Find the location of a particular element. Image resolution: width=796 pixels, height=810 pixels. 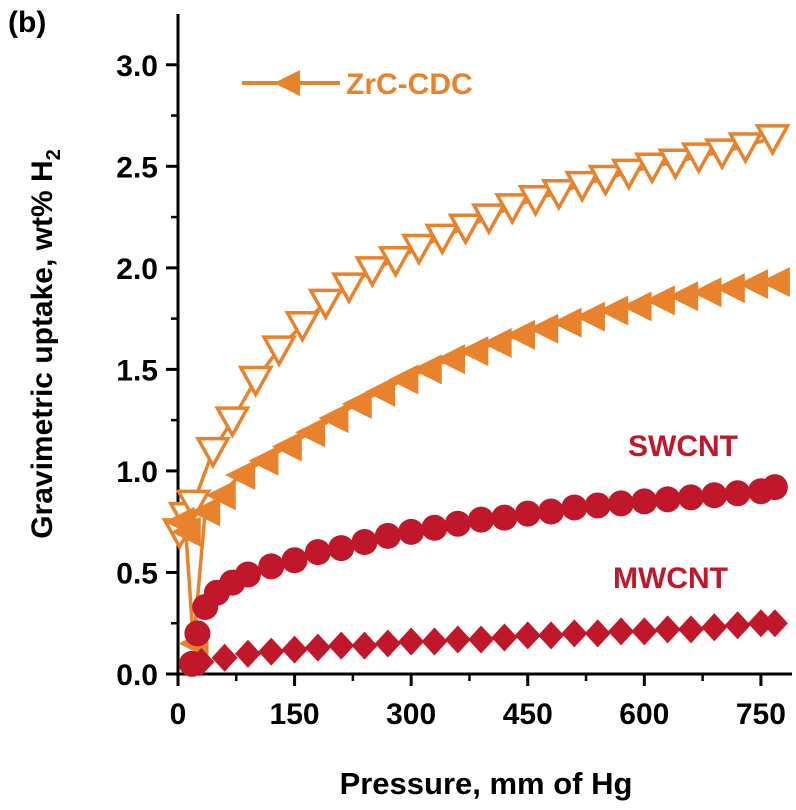

y-tick-label: 1.5 is located at coordinates (137, 370).